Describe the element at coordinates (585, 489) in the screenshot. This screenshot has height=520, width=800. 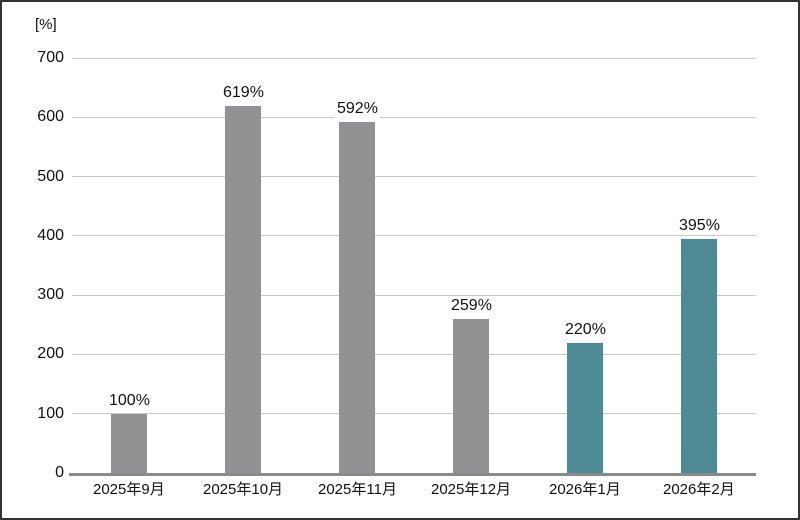
I see `category-label: 2026年1月` at that location.